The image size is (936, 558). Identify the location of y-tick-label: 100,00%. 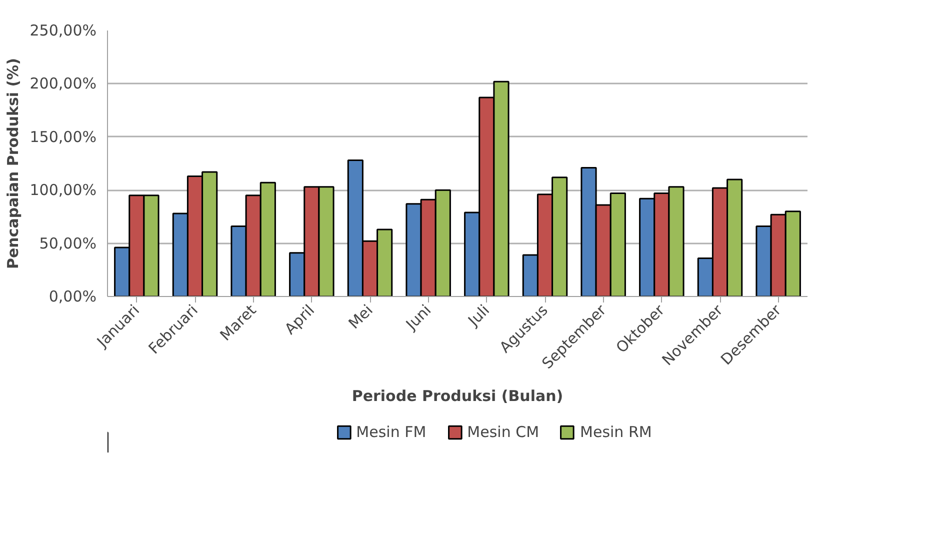
(63, 190).